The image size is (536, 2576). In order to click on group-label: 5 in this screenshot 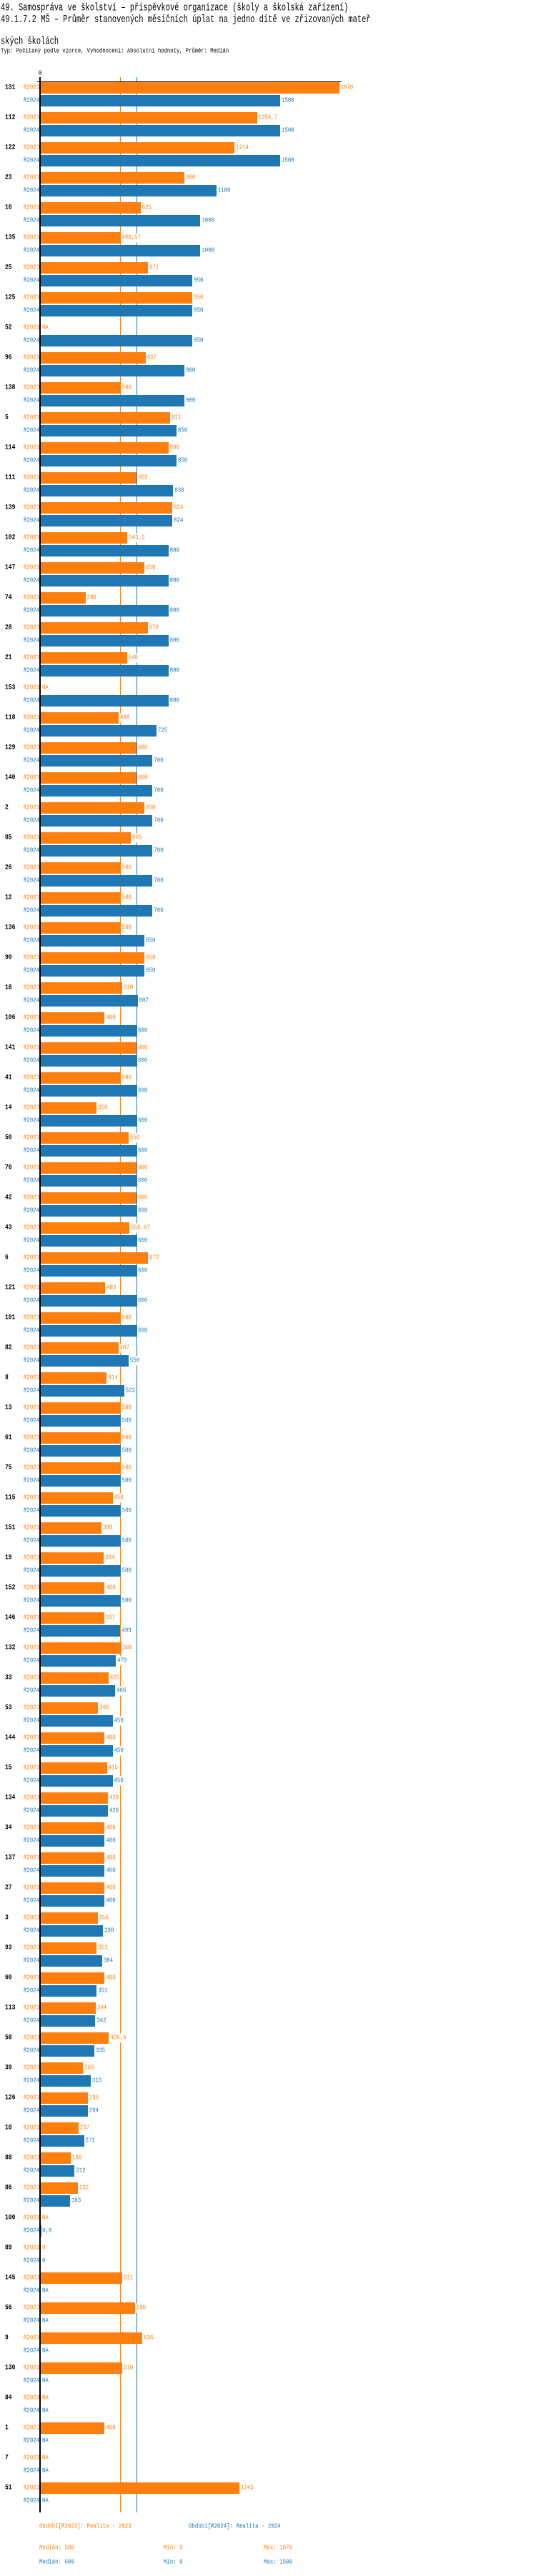, I will do `click(7, 417)`.